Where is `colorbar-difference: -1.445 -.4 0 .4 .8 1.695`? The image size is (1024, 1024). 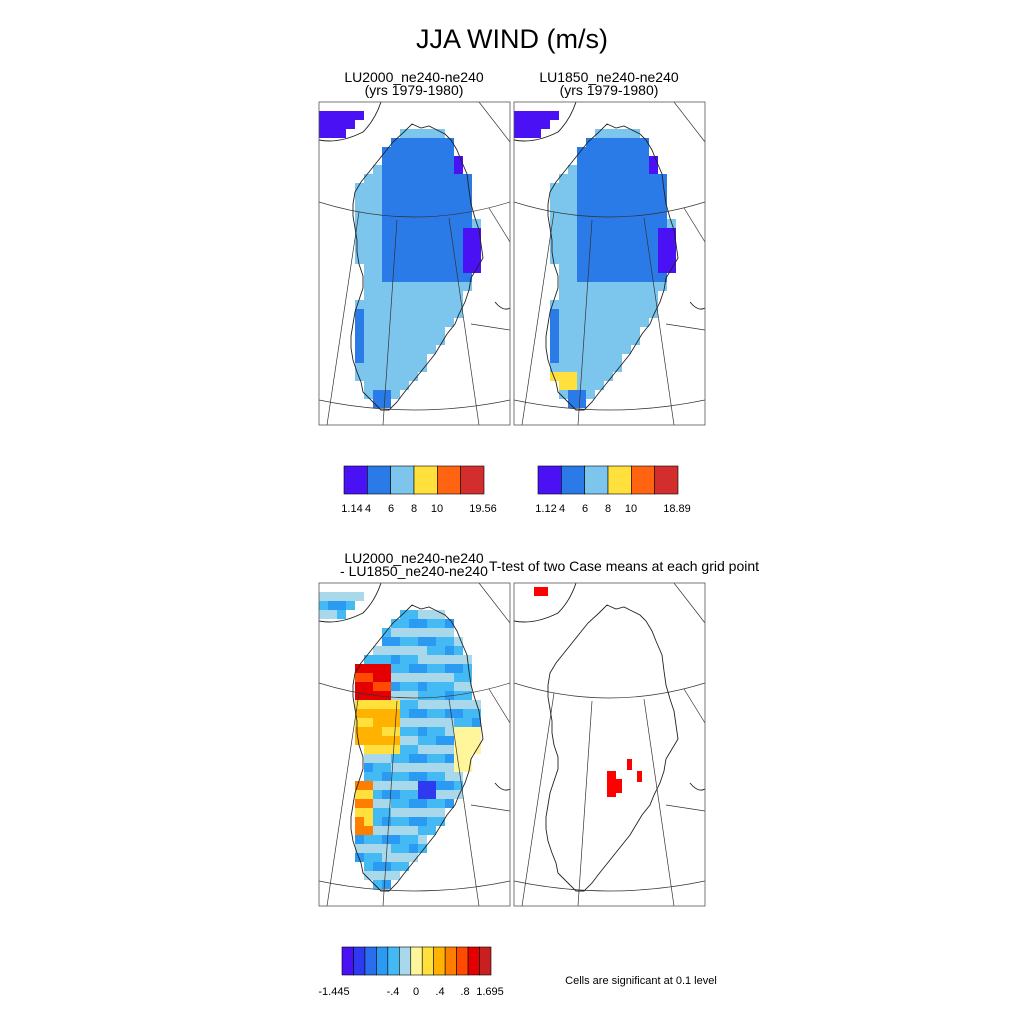
colorbar-difference: -1.445 -.4 0 .4 .8 1.695 is located at coordinates (411, 972).